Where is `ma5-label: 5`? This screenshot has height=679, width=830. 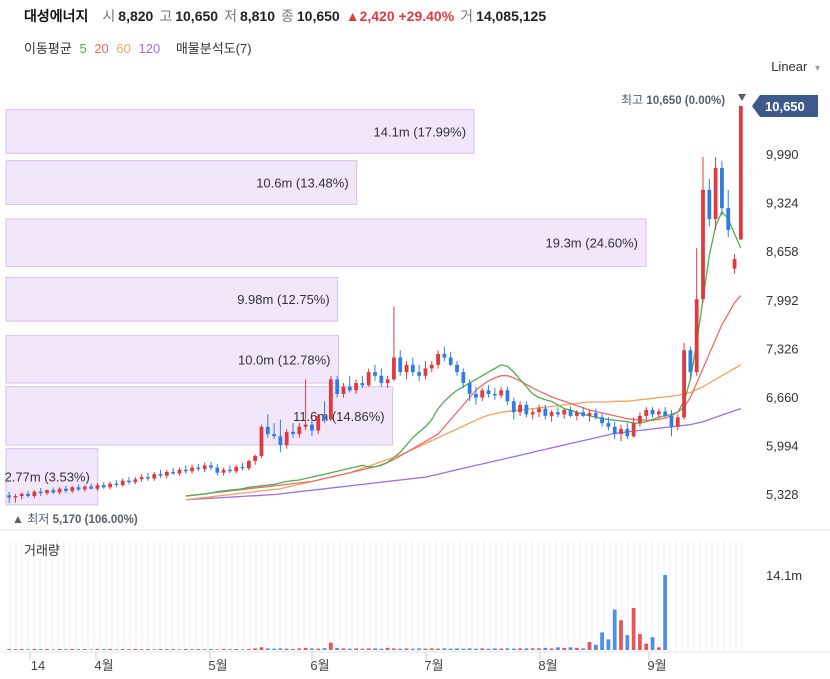
ma5-label: 5 is located at coordinates (83, 48).